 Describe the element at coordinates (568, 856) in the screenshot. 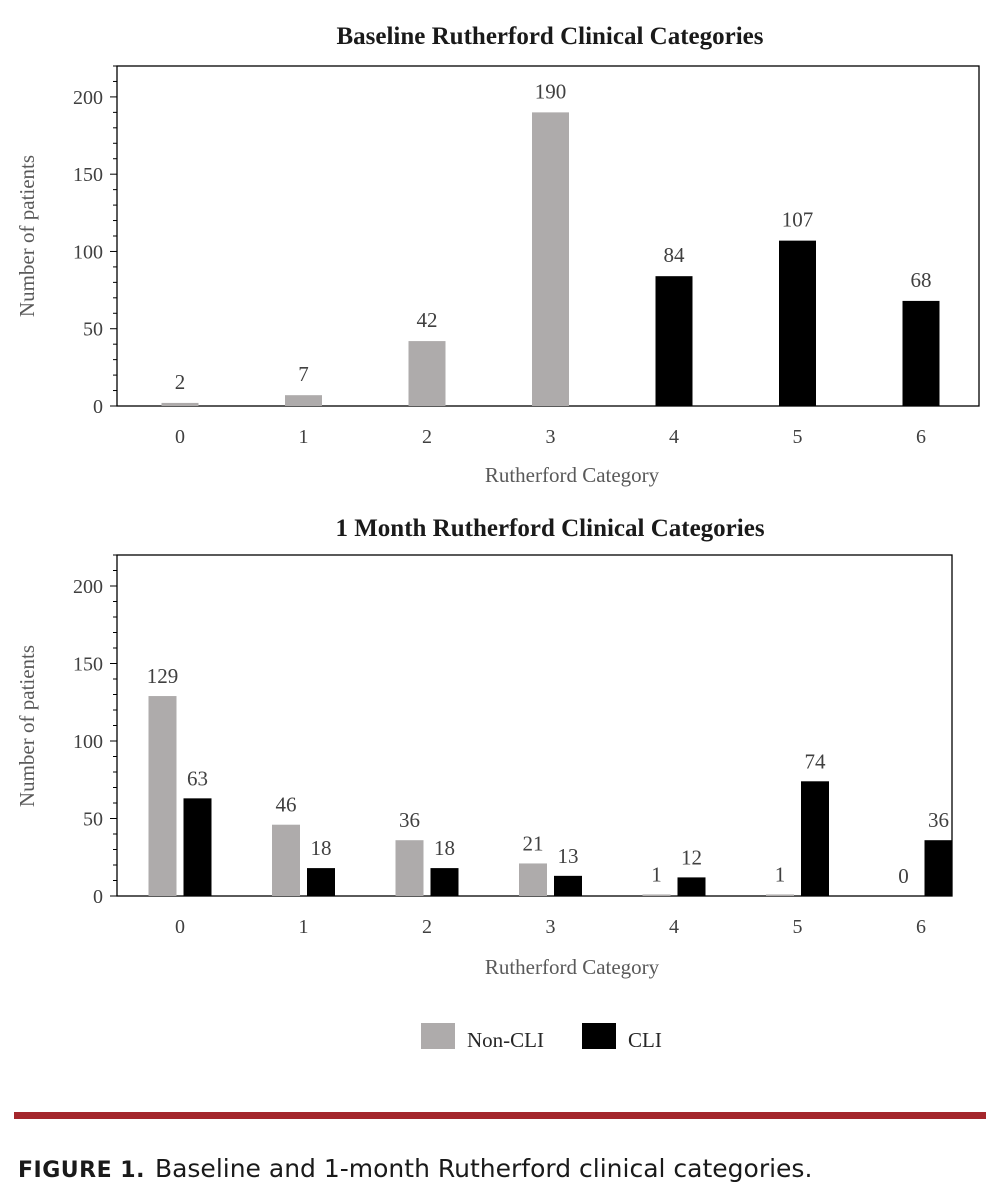

I see `bar-value-label: 13` at that location.